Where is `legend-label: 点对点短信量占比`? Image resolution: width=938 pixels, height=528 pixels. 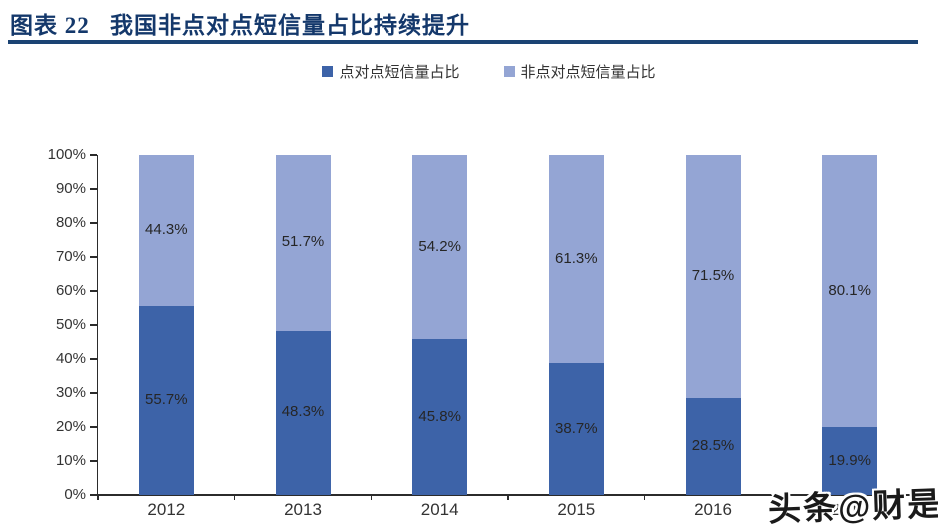
legend-label: 点对点短信量占比 is located at coordinates (399, 72).